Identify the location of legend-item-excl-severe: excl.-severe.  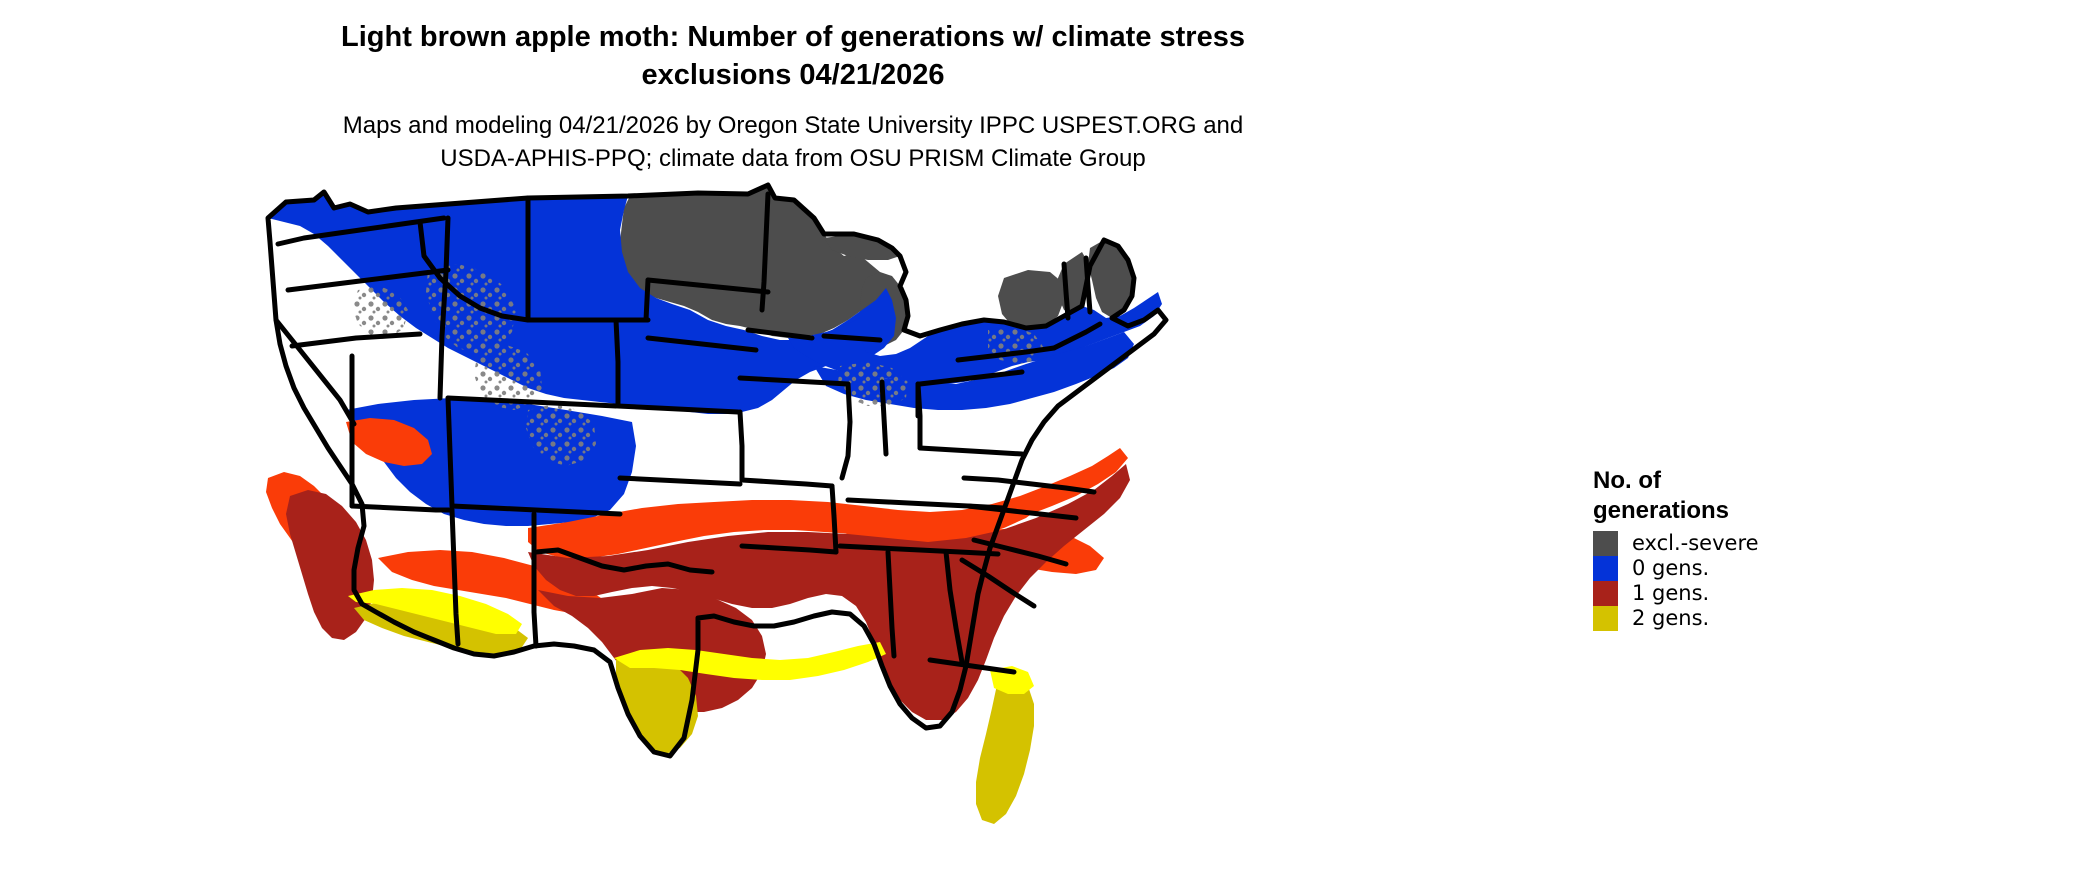
(1758, 543).